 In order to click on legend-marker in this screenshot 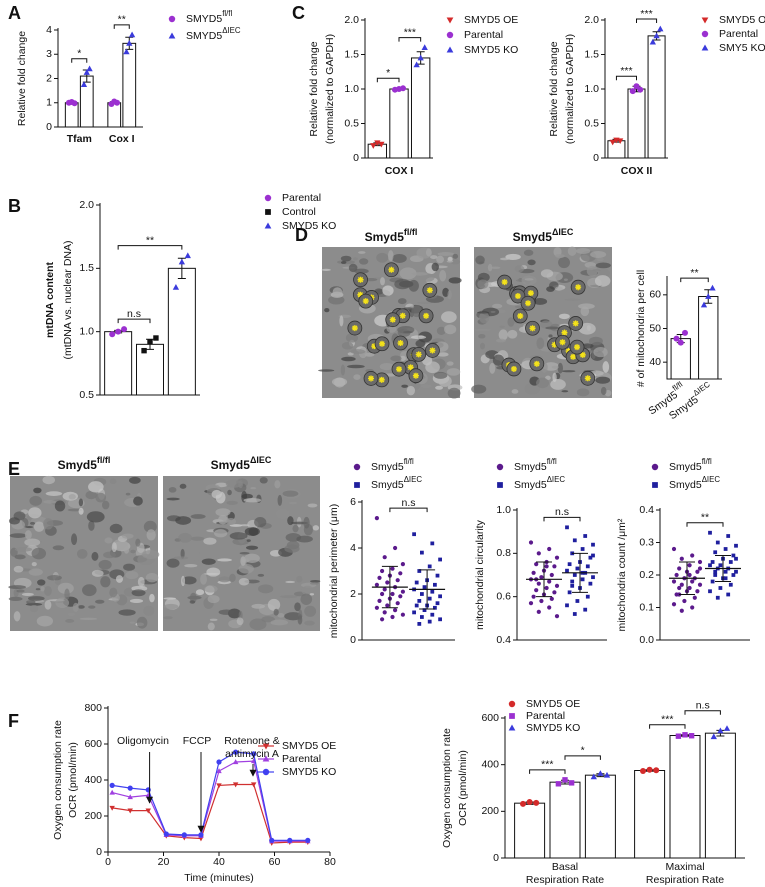, I will do `click(450, 20)`.